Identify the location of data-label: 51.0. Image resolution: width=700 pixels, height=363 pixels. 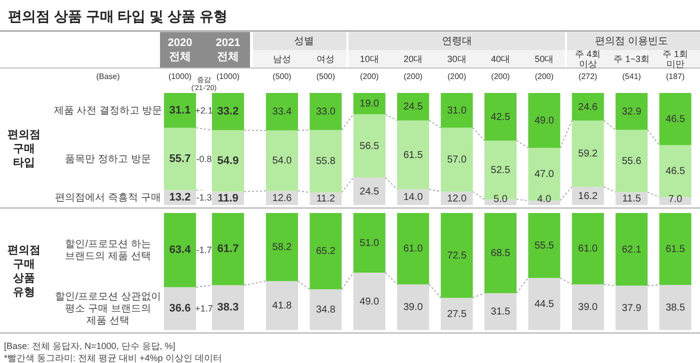
(370, 242).